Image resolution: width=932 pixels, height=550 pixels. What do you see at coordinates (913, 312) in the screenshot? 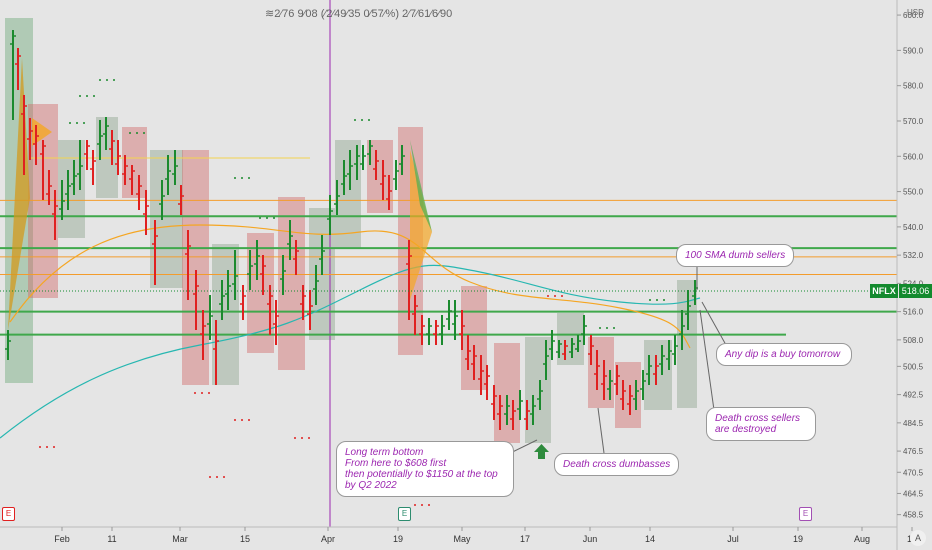
I see `y-tick-label: 516.0` at bounding box center [913, 312].